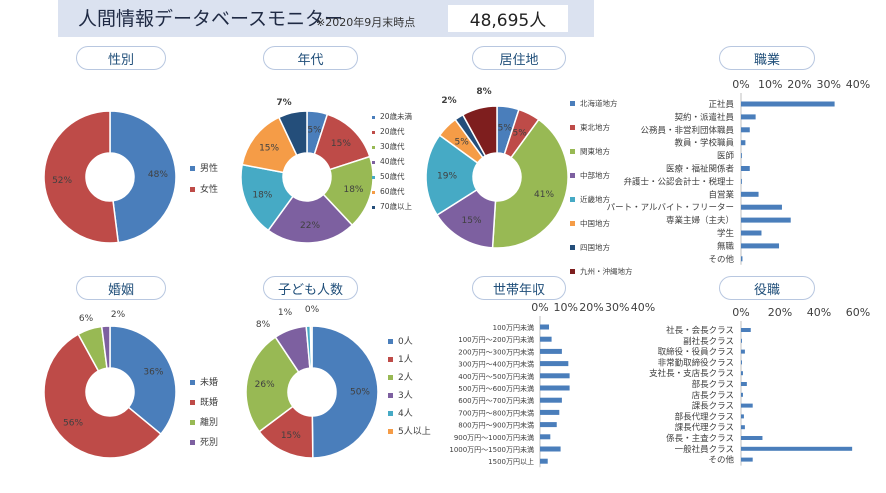 The width and height of the screenshot is (886, 493). What do you see at coordinates (366, 22) in the screenshot?
I see `as-of-note: ※2020年9月末時点` at bounding box center [366, 22].